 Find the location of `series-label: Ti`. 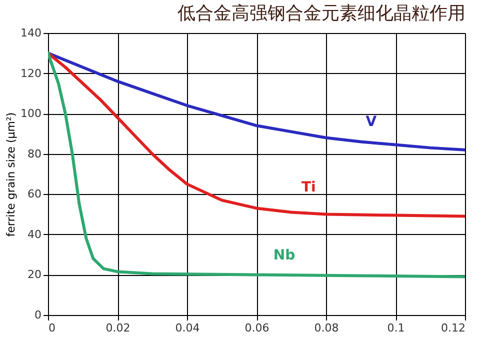

series-label: Ti is located at coordinates (308, 187).